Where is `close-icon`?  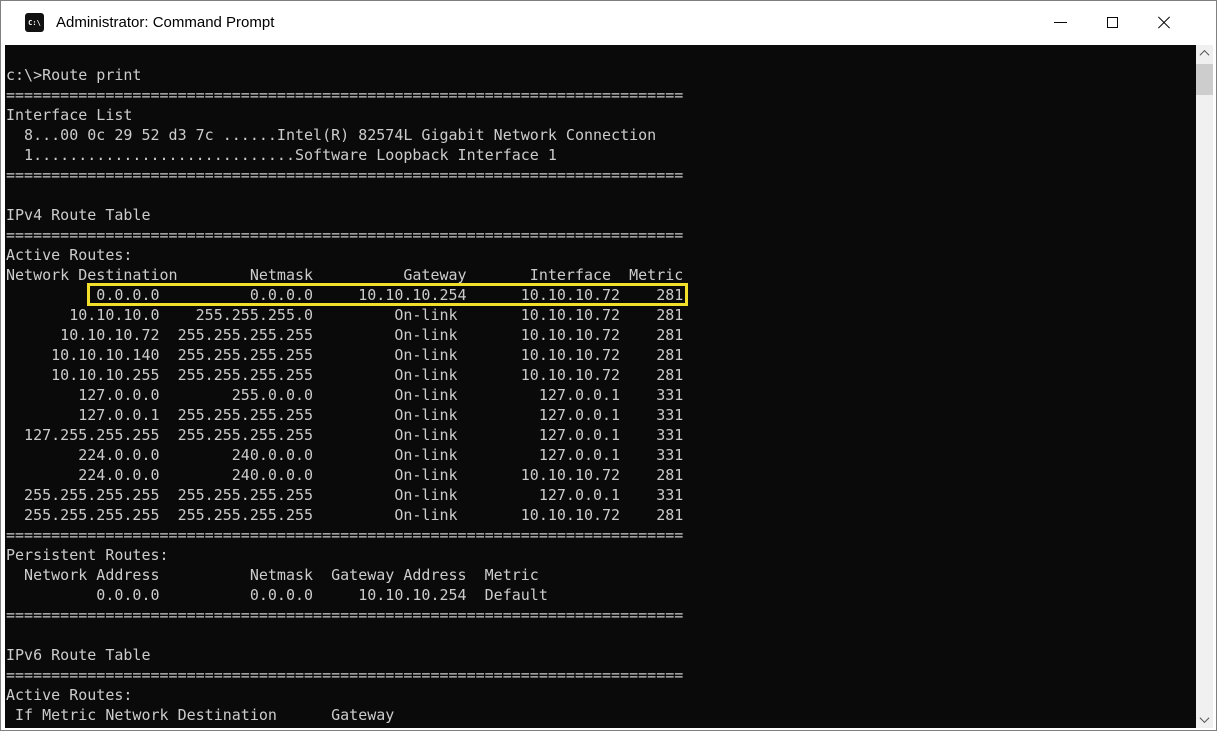 close-icon is located at coordinates (1164, 23).